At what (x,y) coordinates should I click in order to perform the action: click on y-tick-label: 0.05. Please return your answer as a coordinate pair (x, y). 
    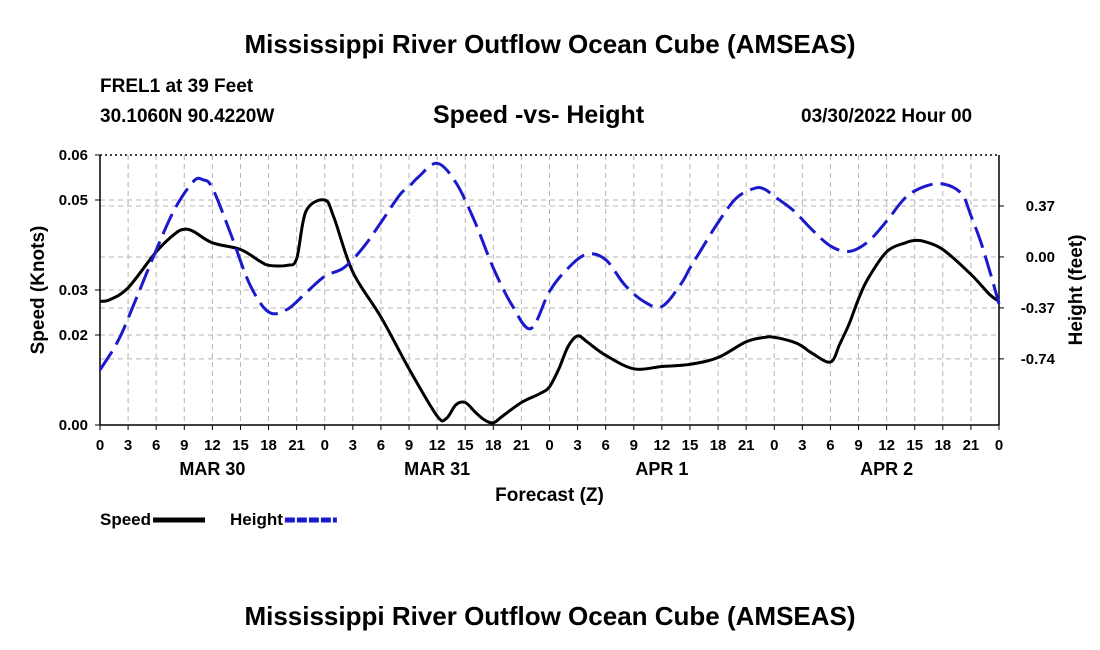
    Looking at the image, I should click on (73, 200).